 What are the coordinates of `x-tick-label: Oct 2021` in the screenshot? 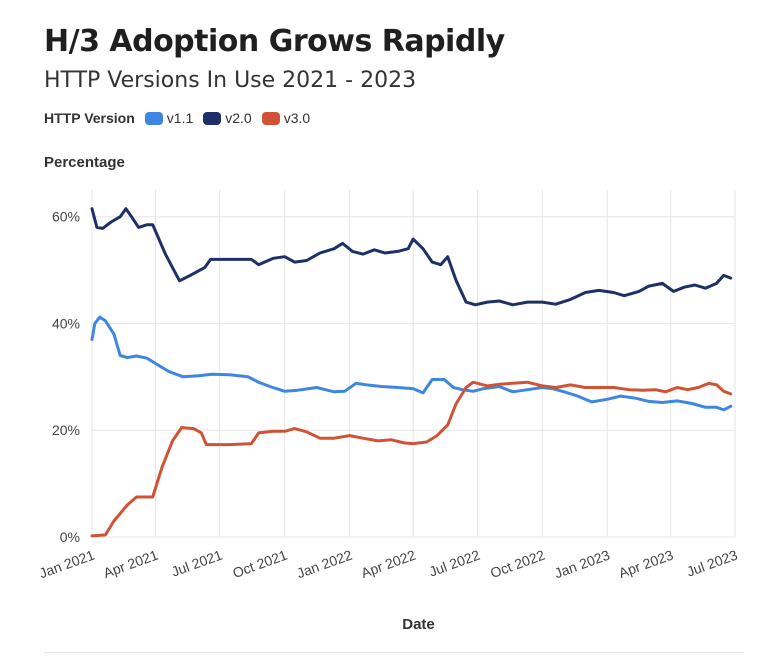 It's located at (259, 563).